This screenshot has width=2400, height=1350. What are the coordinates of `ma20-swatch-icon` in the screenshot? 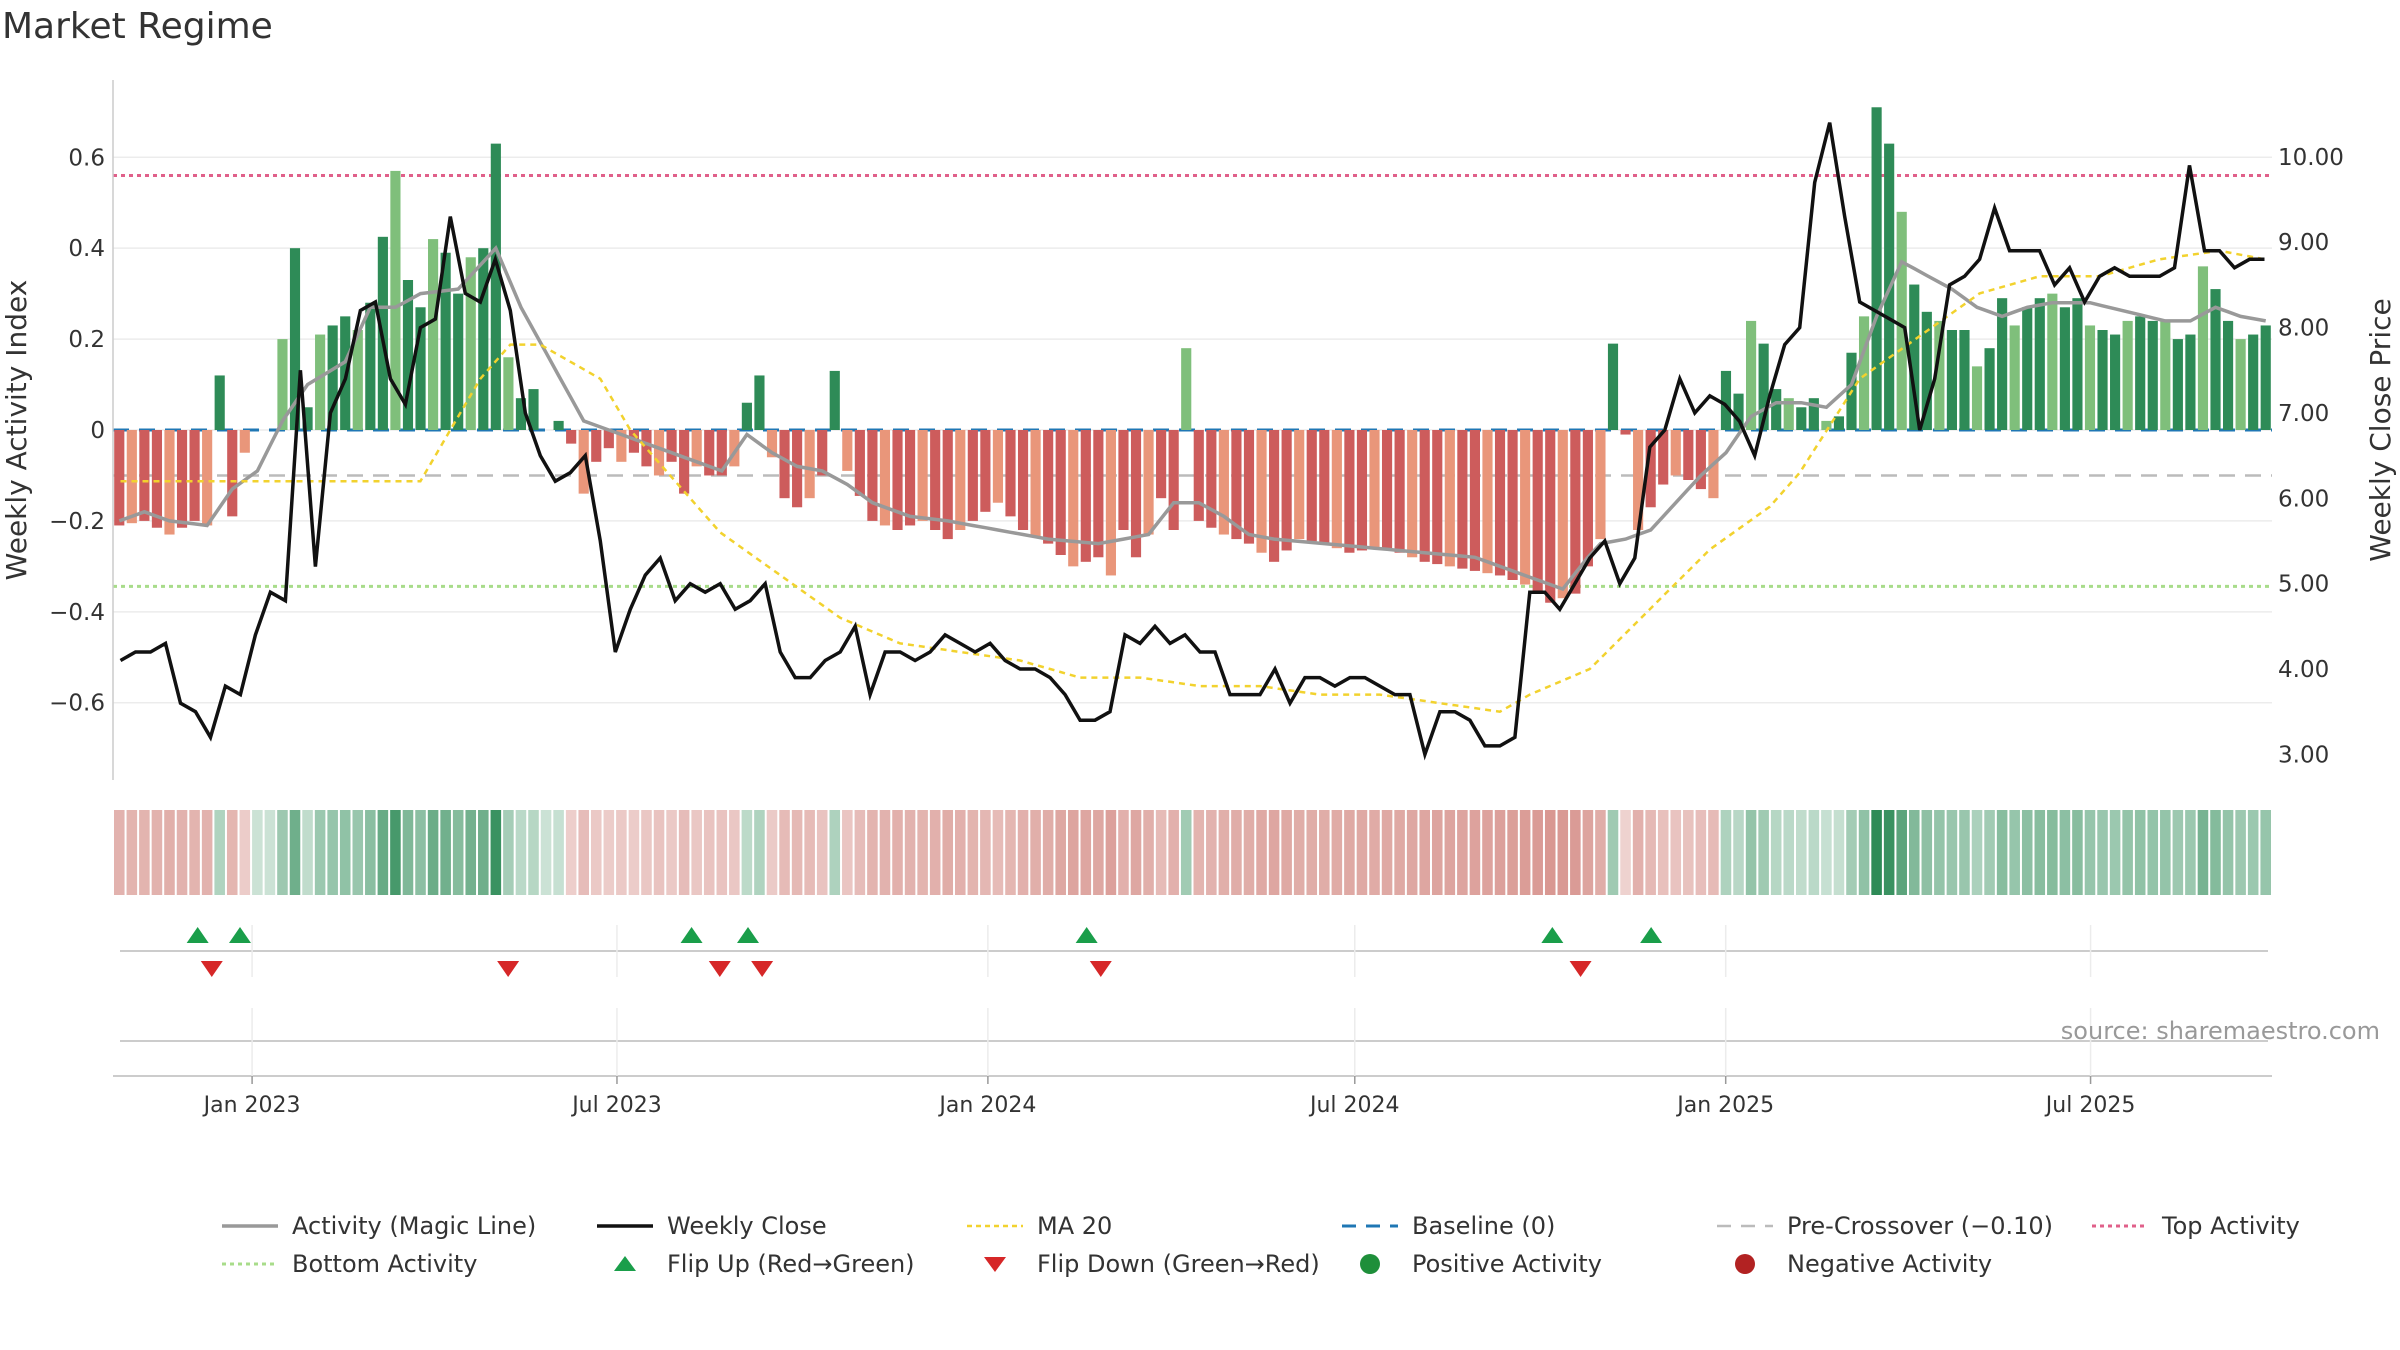 It's located at (995, 1226).